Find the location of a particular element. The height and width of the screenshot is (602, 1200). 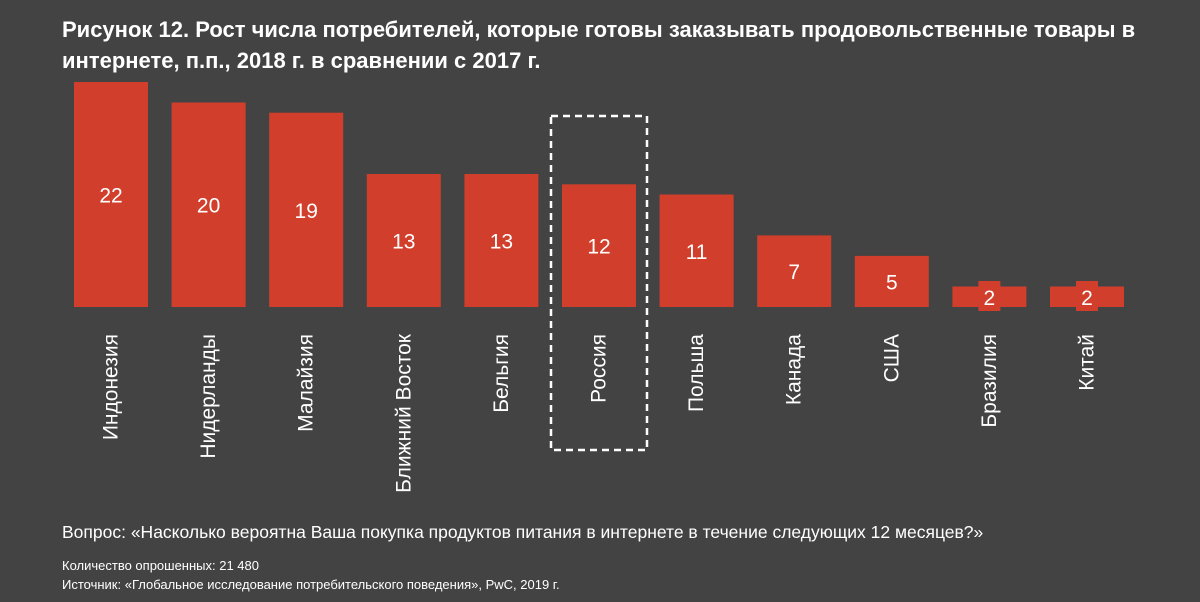

value-label-7: 7 is located at coordinates (794, 272).